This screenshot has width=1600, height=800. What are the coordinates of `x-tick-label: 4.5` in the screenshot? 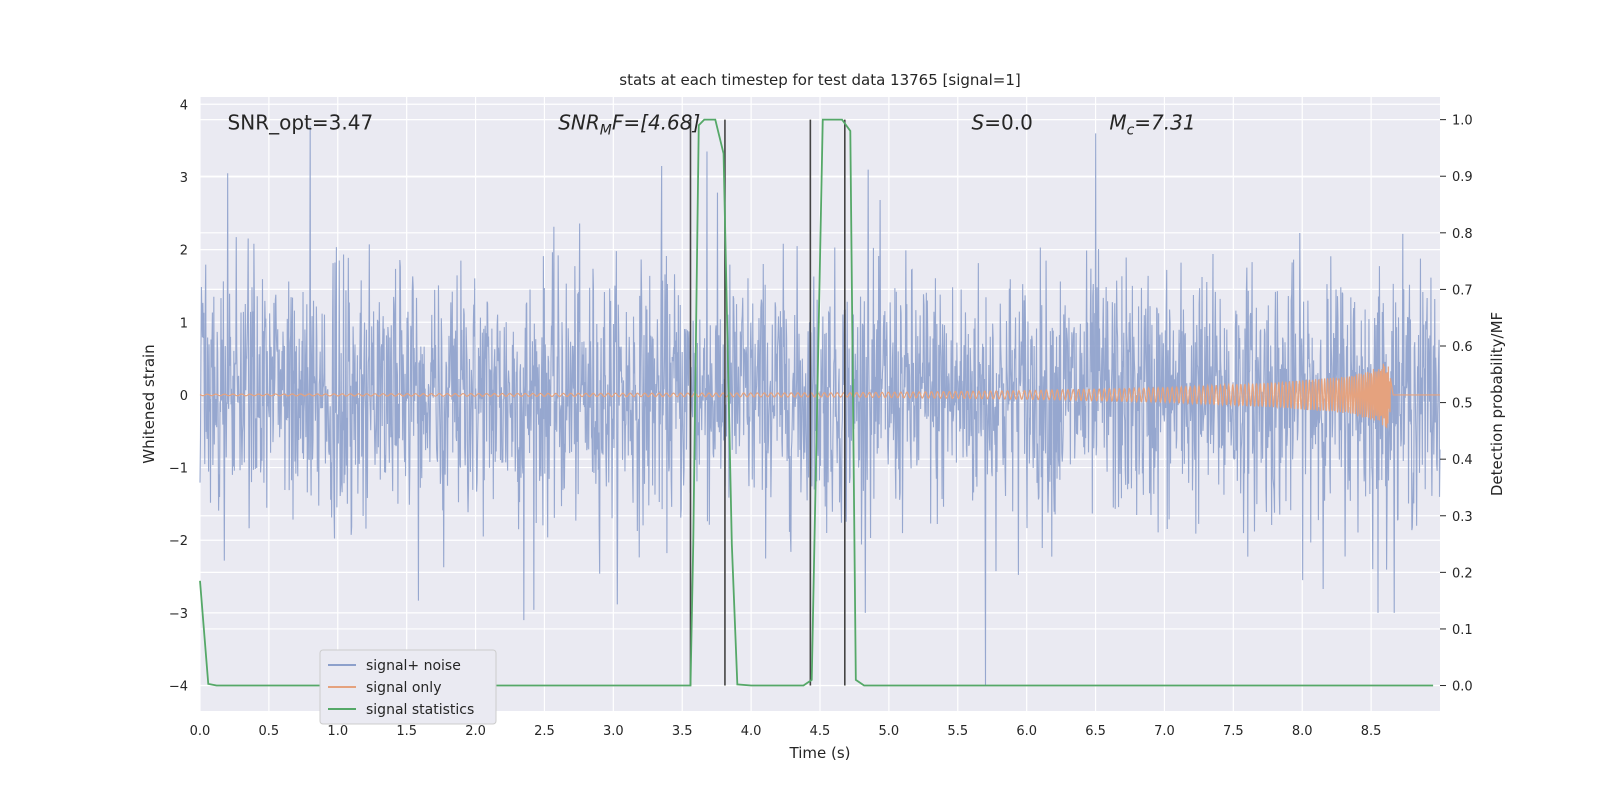 It's located at (820, 731).